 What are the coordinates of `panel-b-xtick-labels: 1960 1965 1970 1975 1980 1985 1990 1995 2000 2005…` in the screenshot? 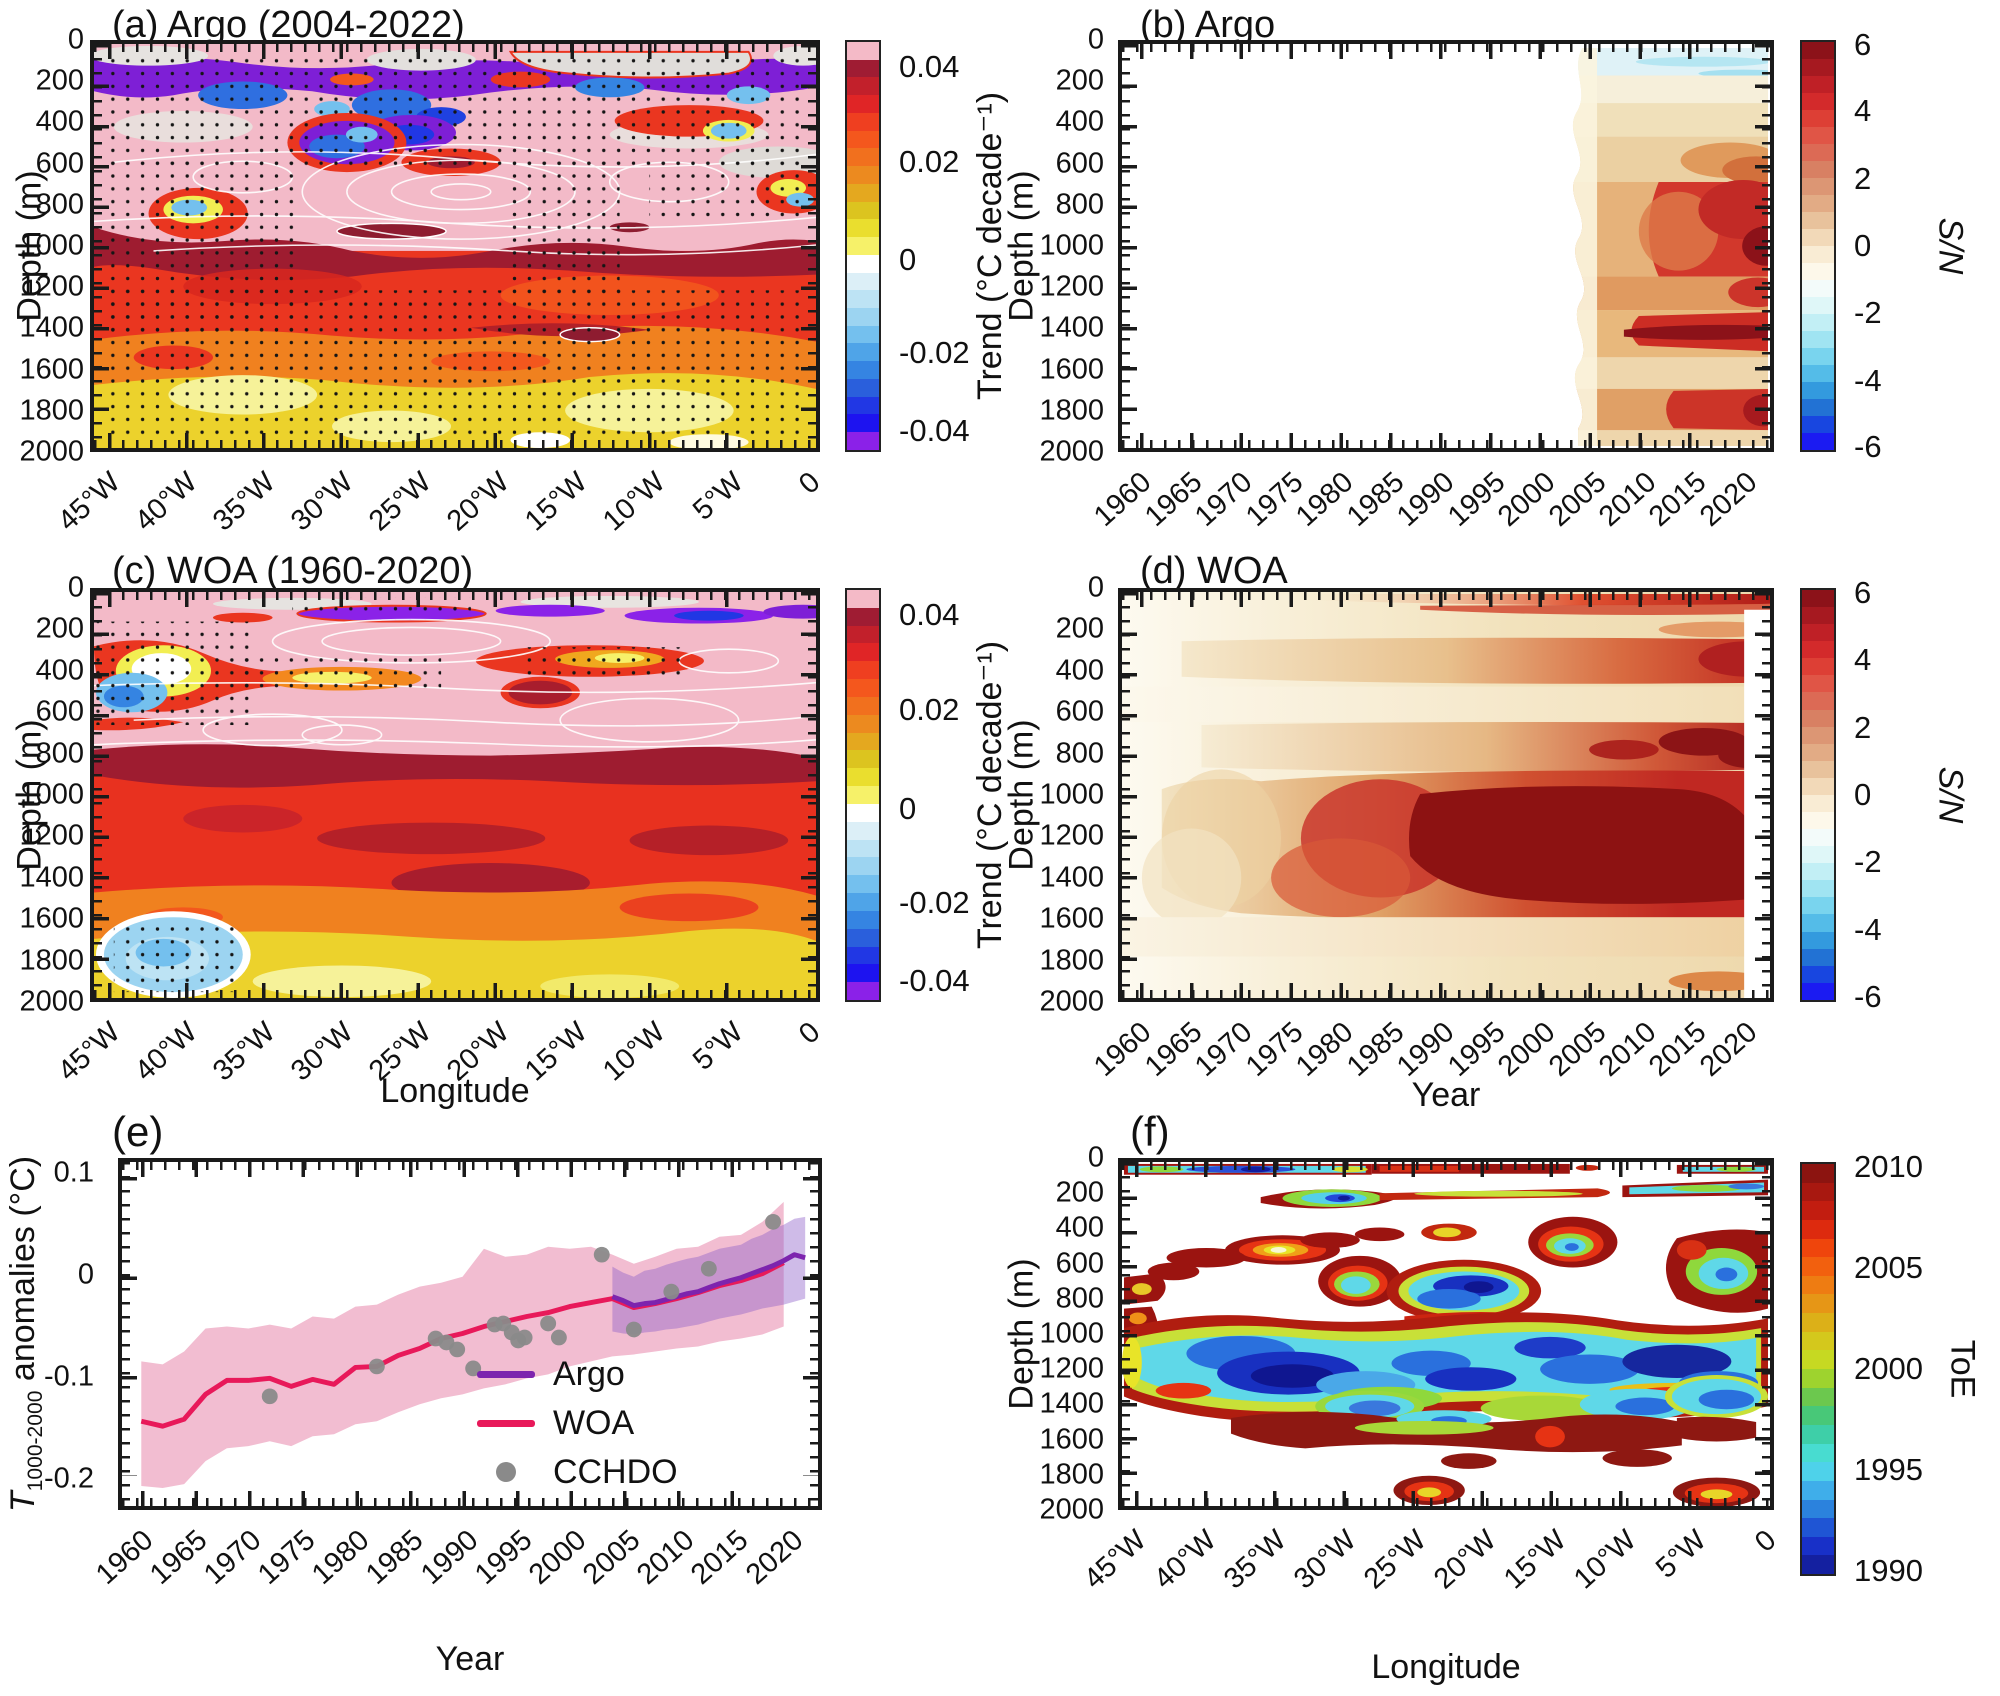 It's located at (1431, 498).